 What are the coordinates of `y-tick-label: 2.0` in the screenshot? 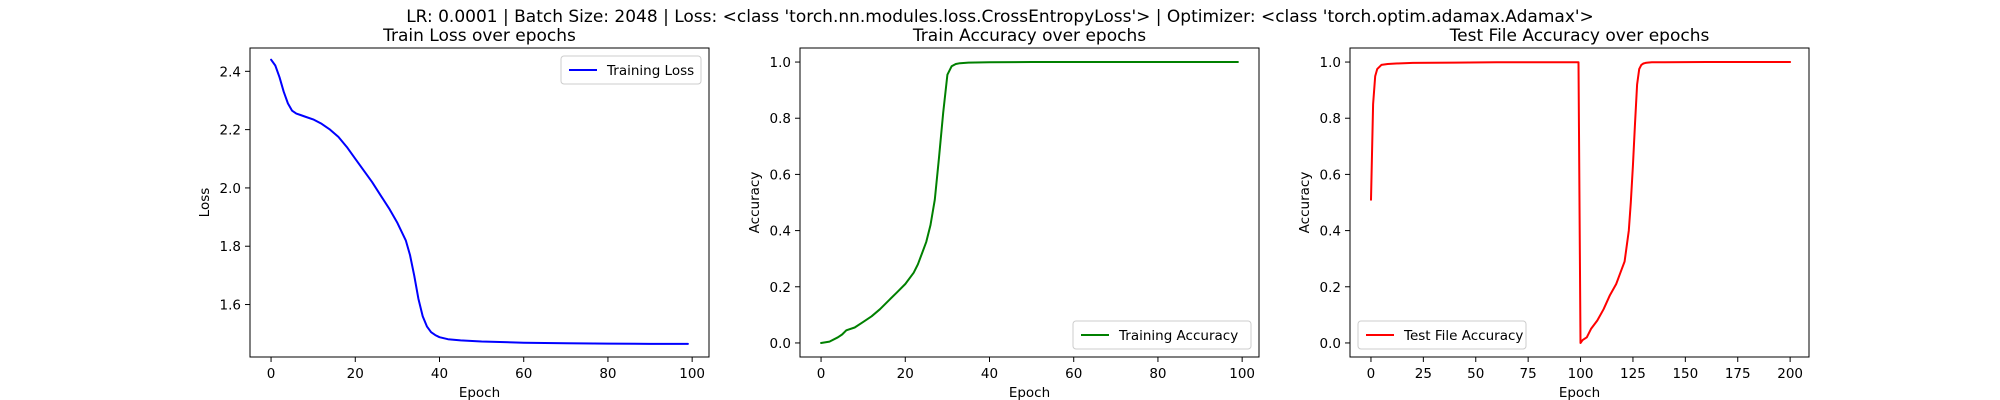 It's located at (230, 189).